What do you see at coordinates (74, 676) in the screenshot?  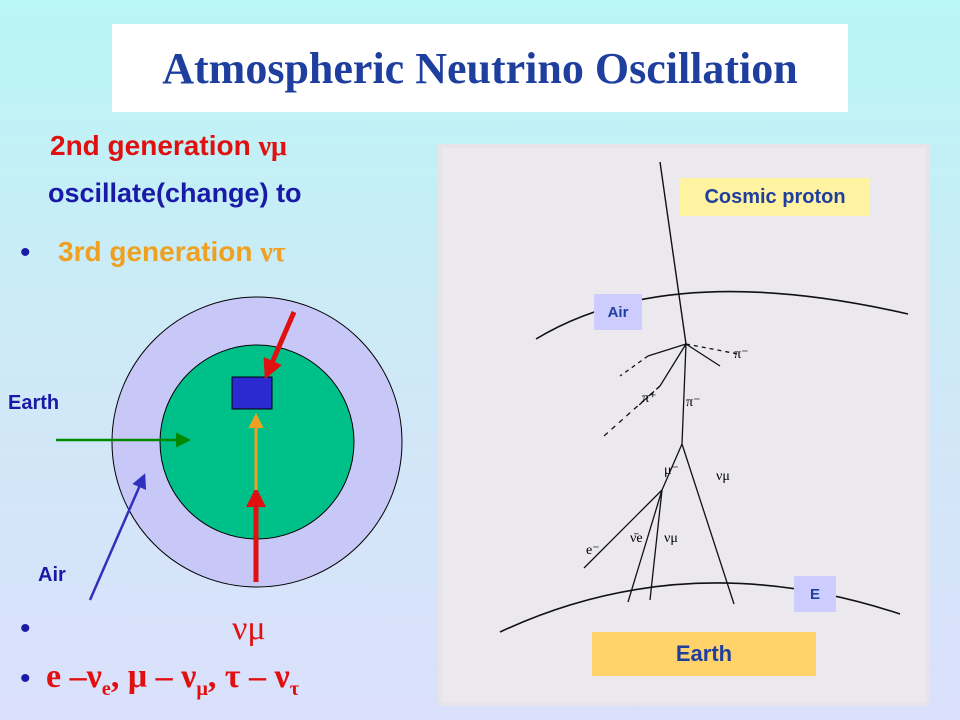 I see `lepton-e: e –ν` at bounding box center [74, 676].